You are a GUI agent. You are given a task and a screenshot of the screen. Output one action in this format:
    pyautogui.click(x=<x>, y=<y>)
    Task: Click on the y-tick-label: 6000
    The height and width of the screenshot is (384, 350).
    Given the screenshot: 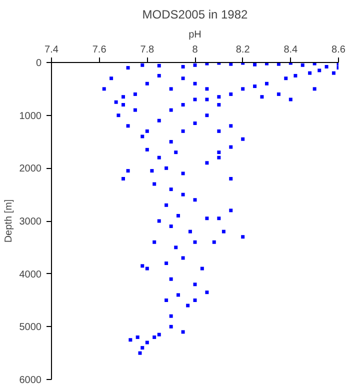 What is the action you would take?
    pyautogui.click(x=30, y=379)
    